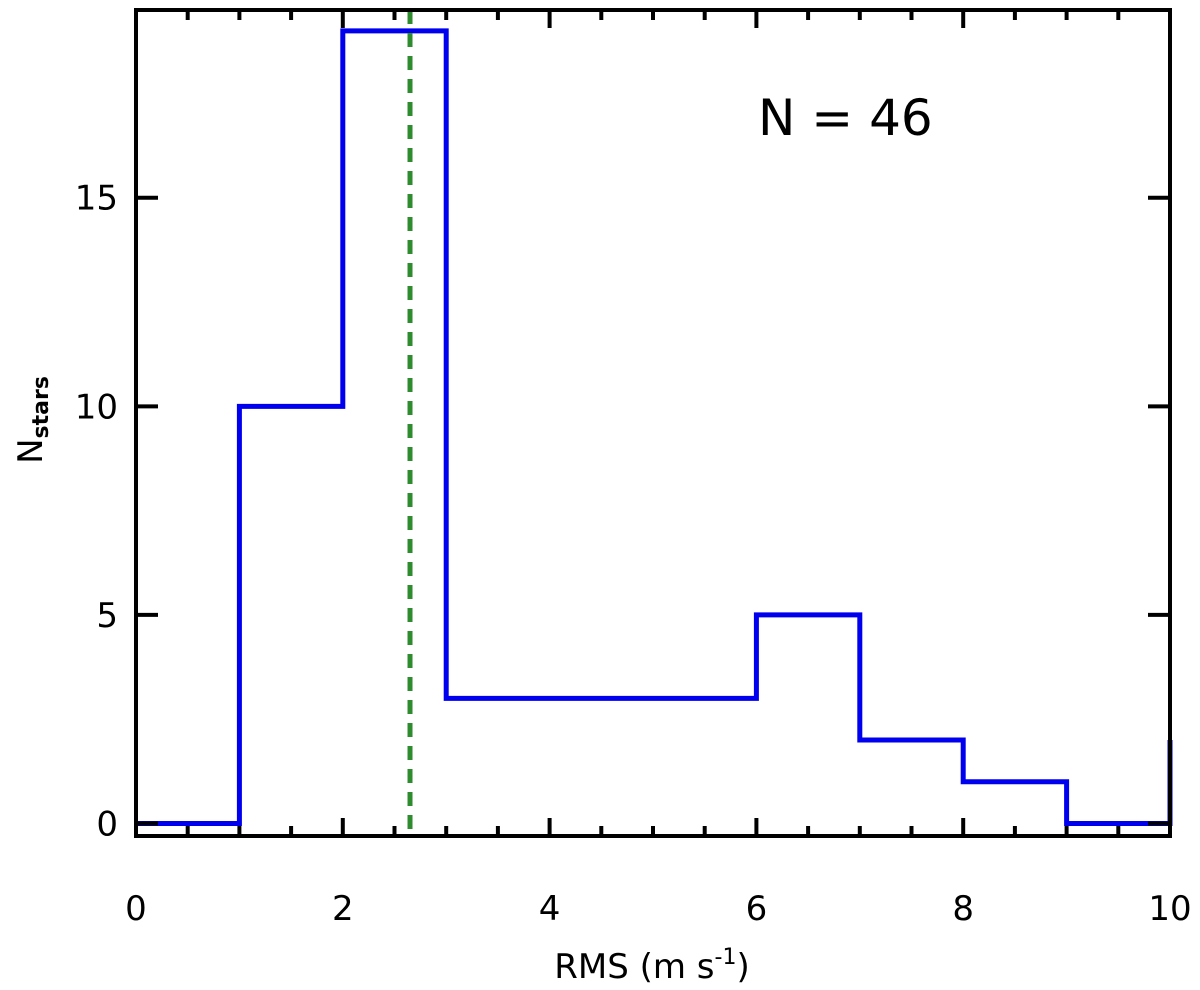 The width and height of the screenshot is (1200, 990). What do you see at coordinates (1169, 909) in the screenshot?
I see `x-tick-label: 10` at bounding box center [1169, 909].